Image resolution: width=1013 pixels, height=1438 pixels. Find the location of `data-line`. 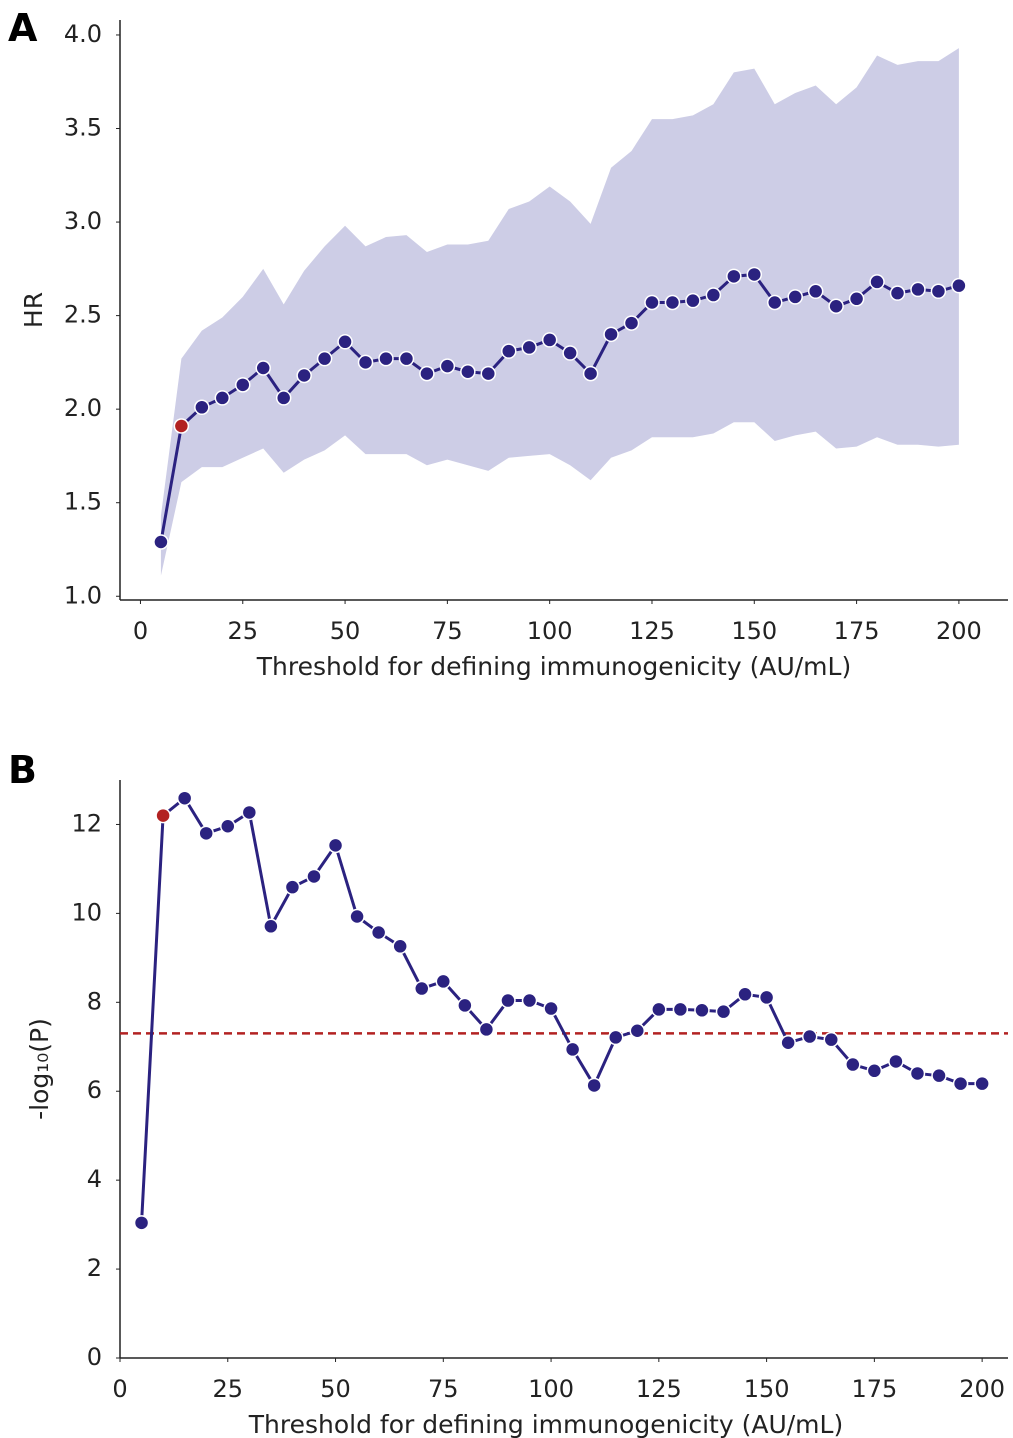

data-line is located at coordinates (559, 407).